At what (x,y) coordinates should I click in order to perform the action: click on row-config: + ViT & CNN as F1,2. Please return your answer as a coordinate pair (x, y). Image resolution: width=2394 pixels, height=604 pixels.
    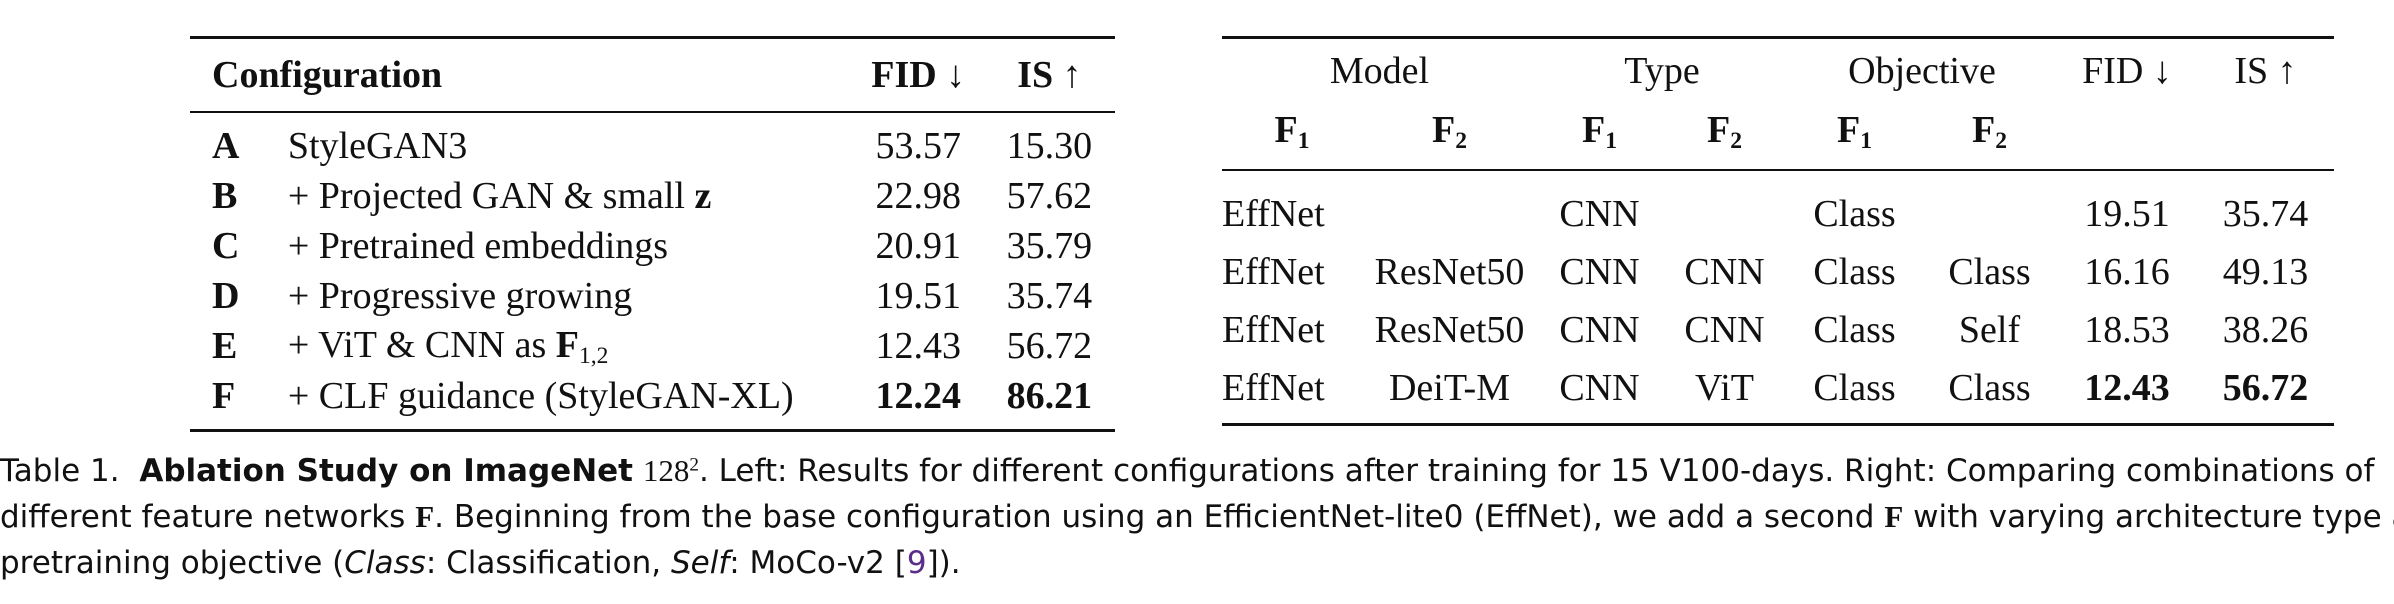
    Looking at the image, I should click on (570, 346).